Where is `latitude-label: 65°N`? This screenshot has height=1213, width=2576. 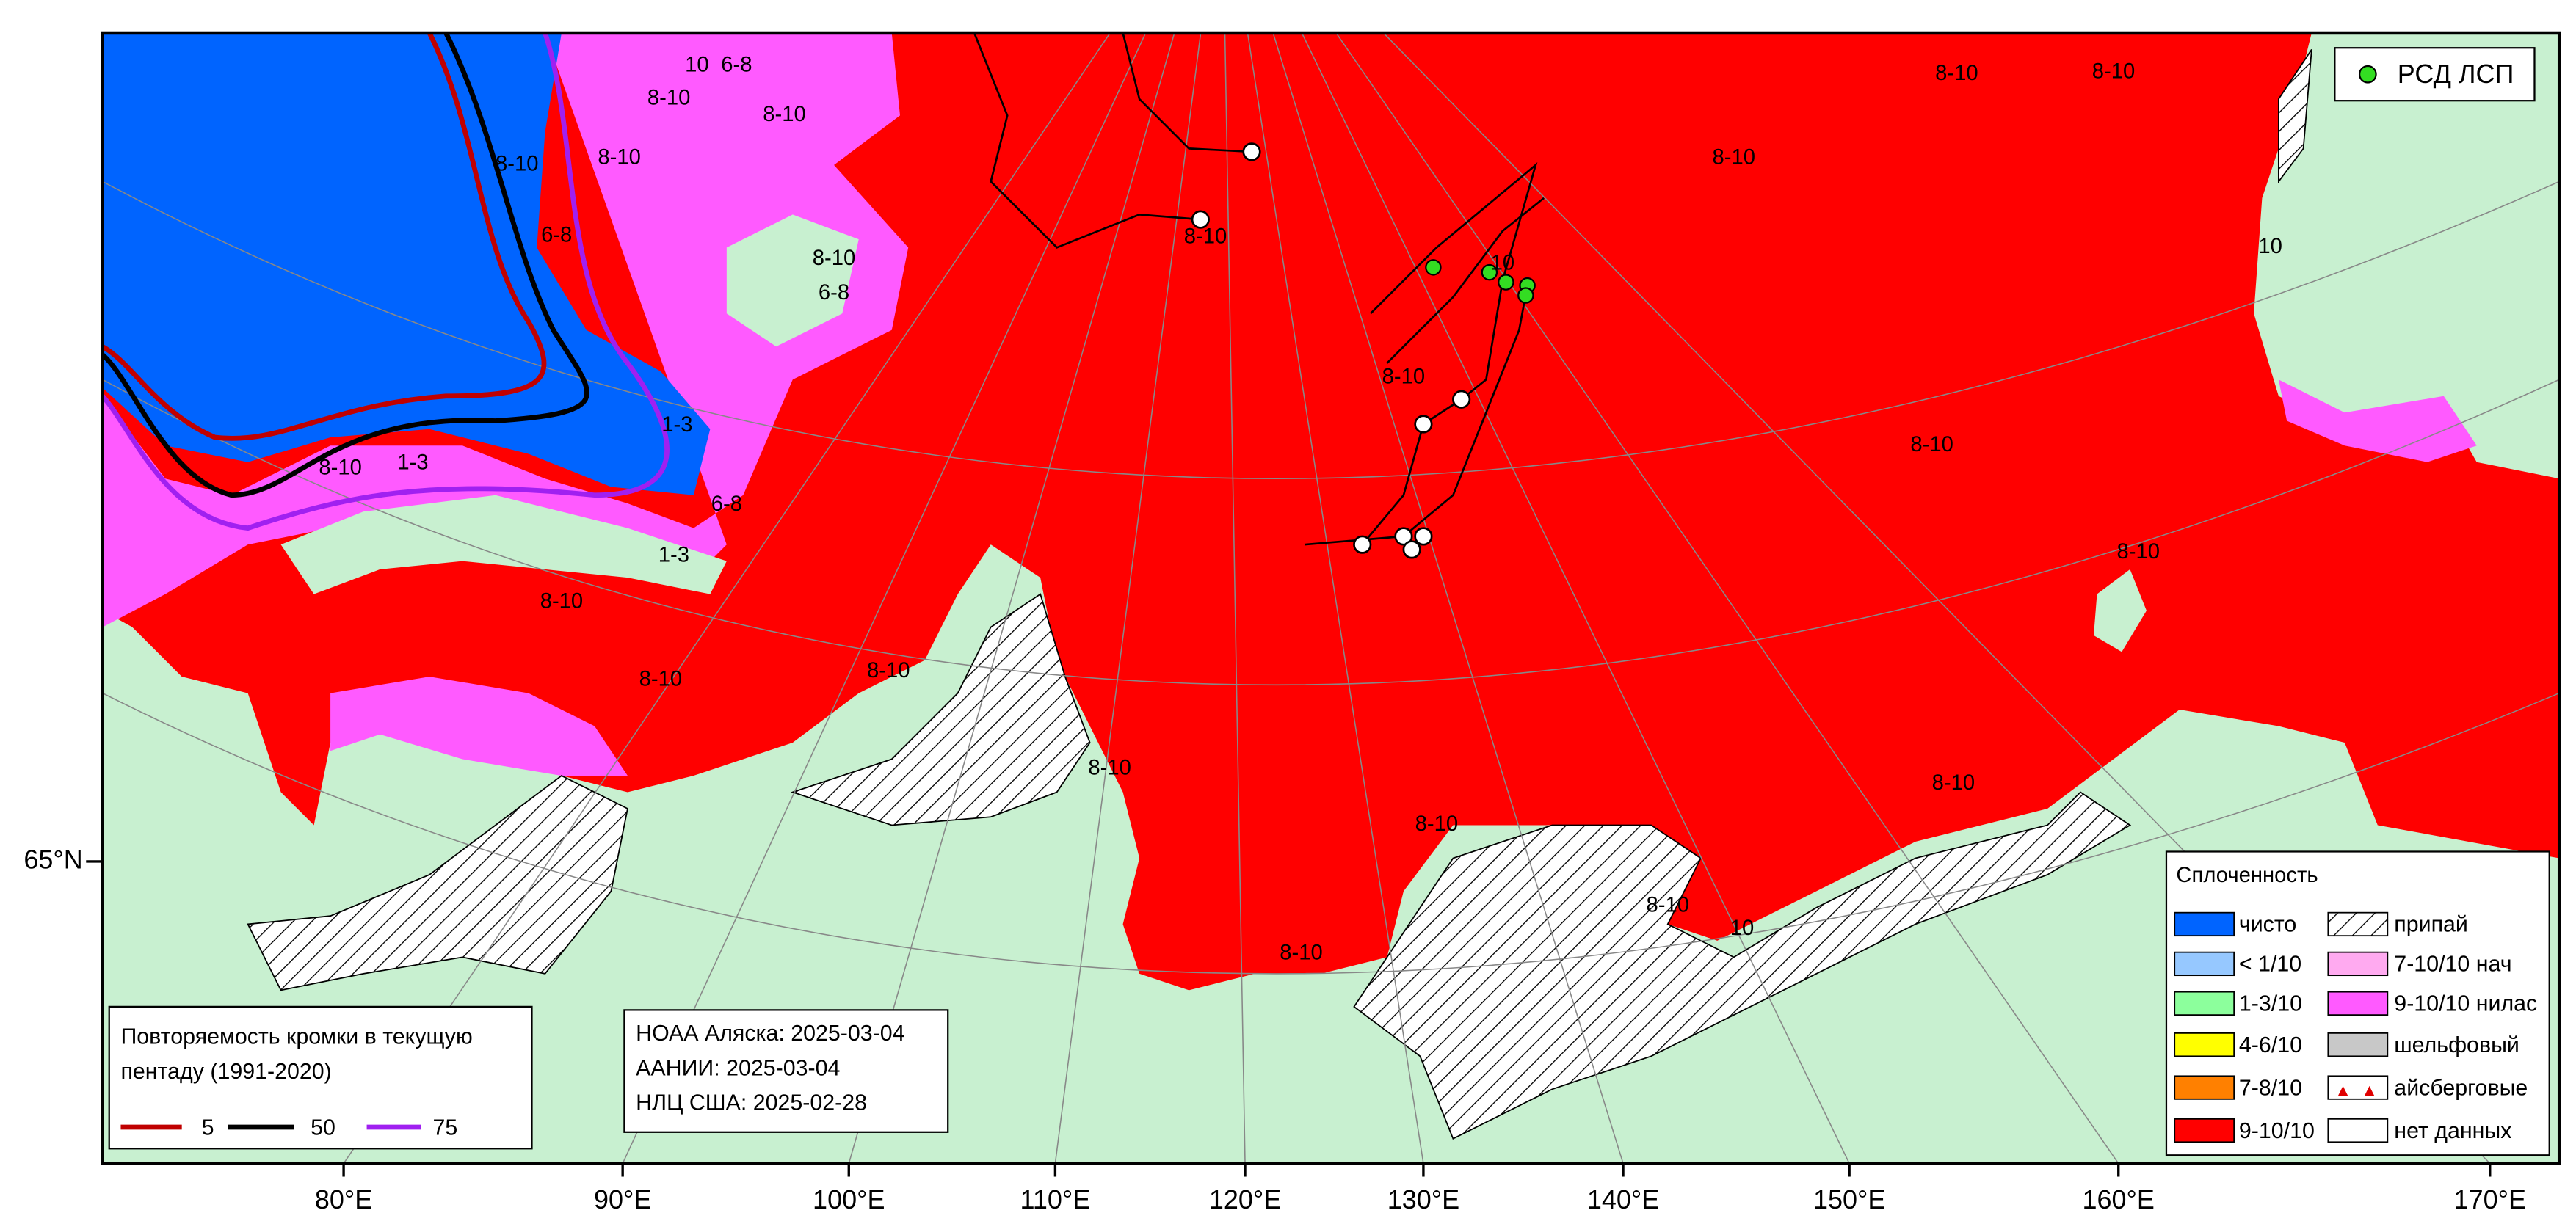 latitude-label: 65°N is located at coordinates (53, 859).